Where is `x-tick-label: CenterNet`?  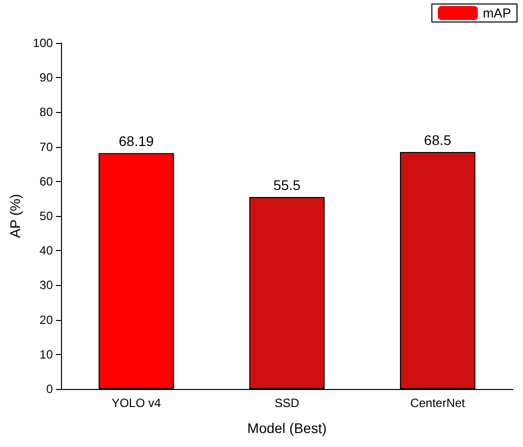
x-tick-label: CenterNet is located at coordinates (438, 403).